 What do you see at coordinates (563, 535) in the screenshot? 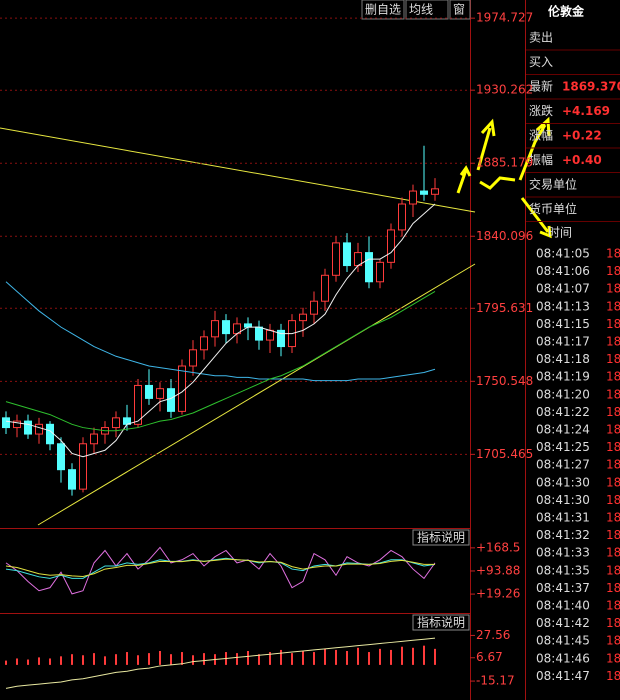
I see `tick-time: 08:41:32` at bounding box center [563, 535].